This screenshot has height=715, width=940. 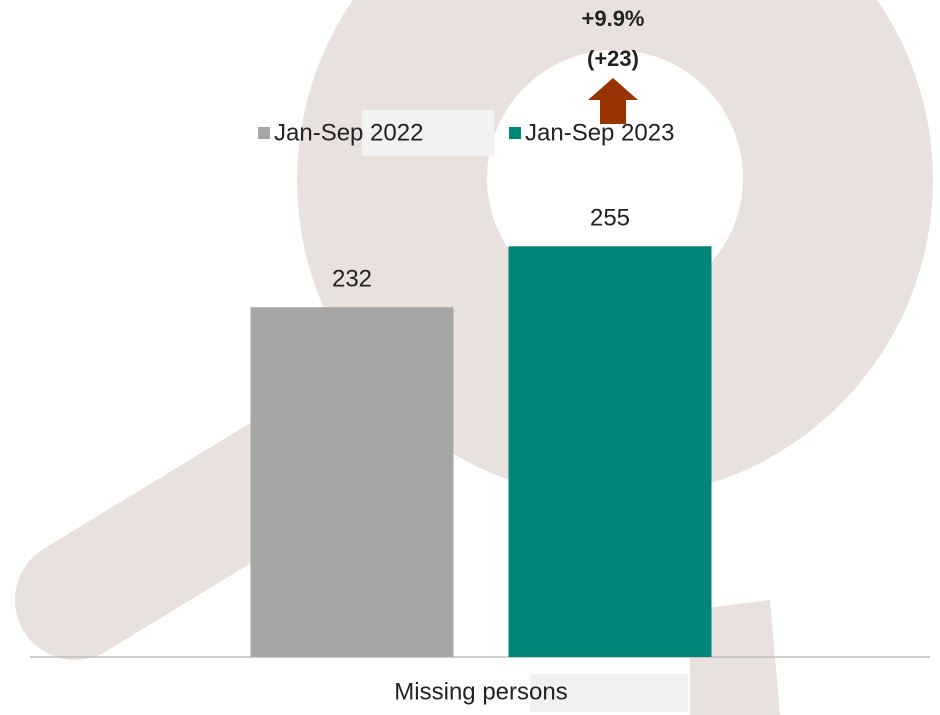 I want to click on legend-label: Jan-Sep 2022, so click(x=348, y=132).